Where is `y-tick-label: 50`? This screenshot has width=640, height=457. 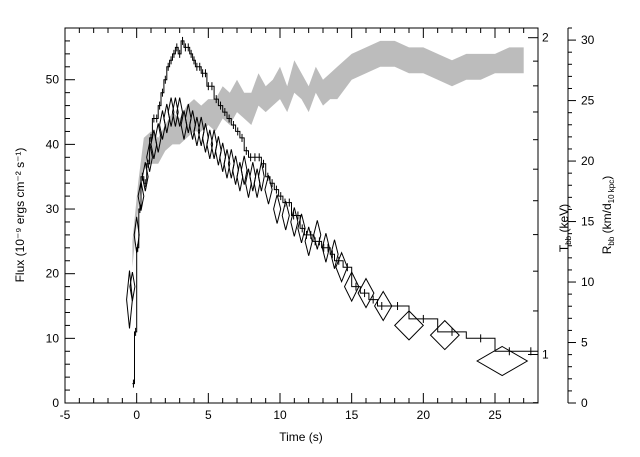 y-tick-label: 50 is located at coordinates (53, 80).